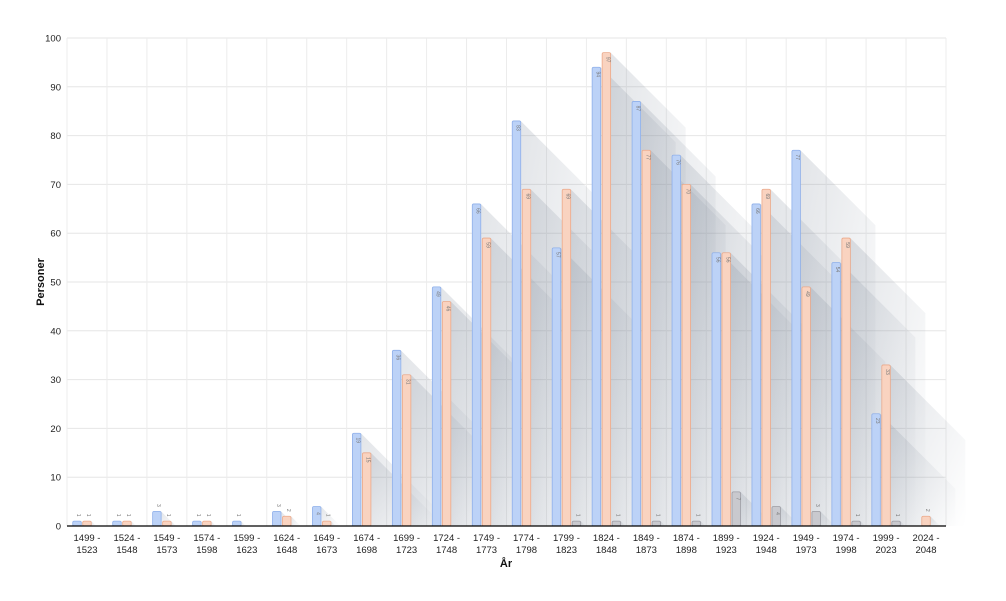 The height and width of the screenshot is (601, 1006). What do you see at coordinates (55, 136) in the screenshot?
I see `y-tick-label: 80` at bounding box center [55, 136].